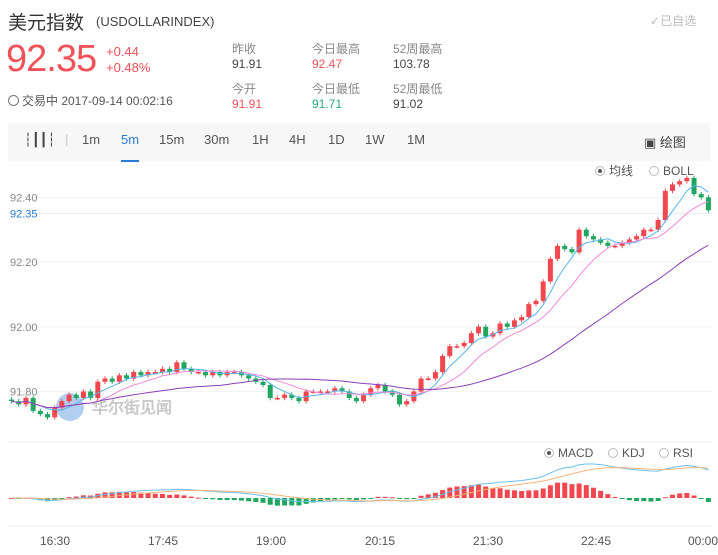  What do you see at coordinates (614, 171) in the screenshot?
I see `indicator-option-均线: 均线` at bounding box center [614, 171].